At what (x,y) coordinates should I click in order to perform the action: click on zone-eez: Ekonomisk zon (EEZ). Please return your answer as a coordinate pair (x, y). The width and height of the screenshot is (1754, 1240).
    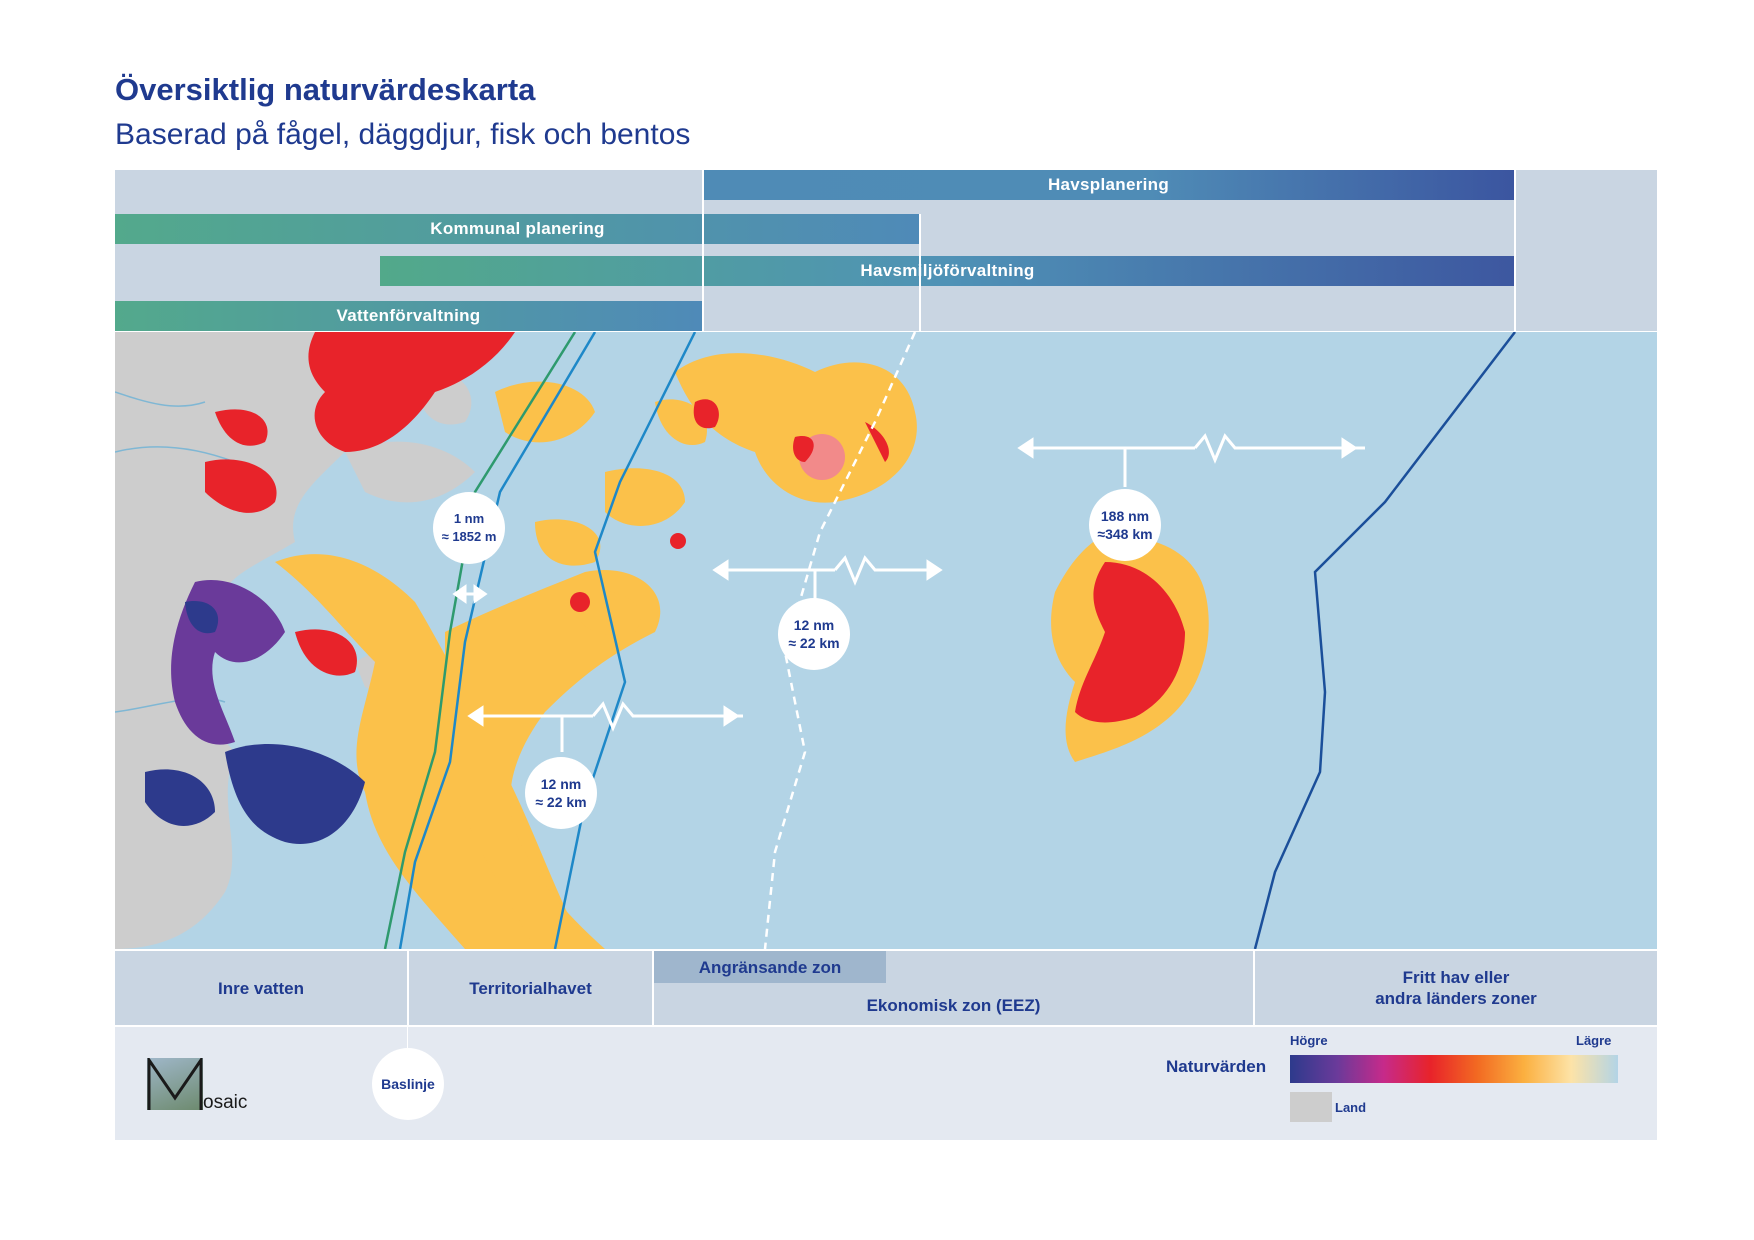
    Looking at the image, I should click on (953, 1005).